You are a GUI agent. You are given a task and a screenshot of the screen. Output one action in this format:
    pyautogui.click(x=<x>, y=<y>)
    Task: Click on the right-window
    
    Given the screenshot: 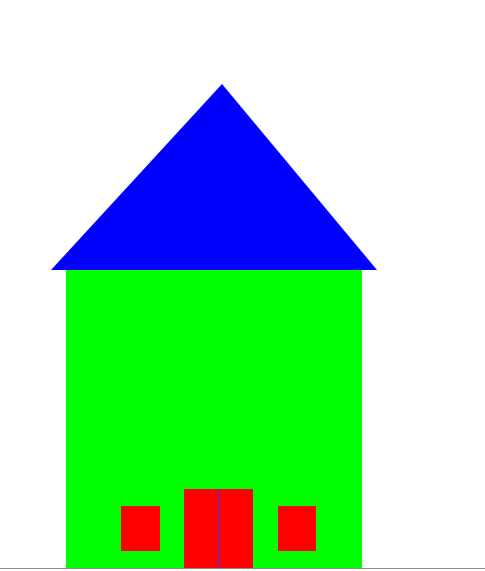 What is the action you would take?
    pyautogui.click(x=297, y=528)
    